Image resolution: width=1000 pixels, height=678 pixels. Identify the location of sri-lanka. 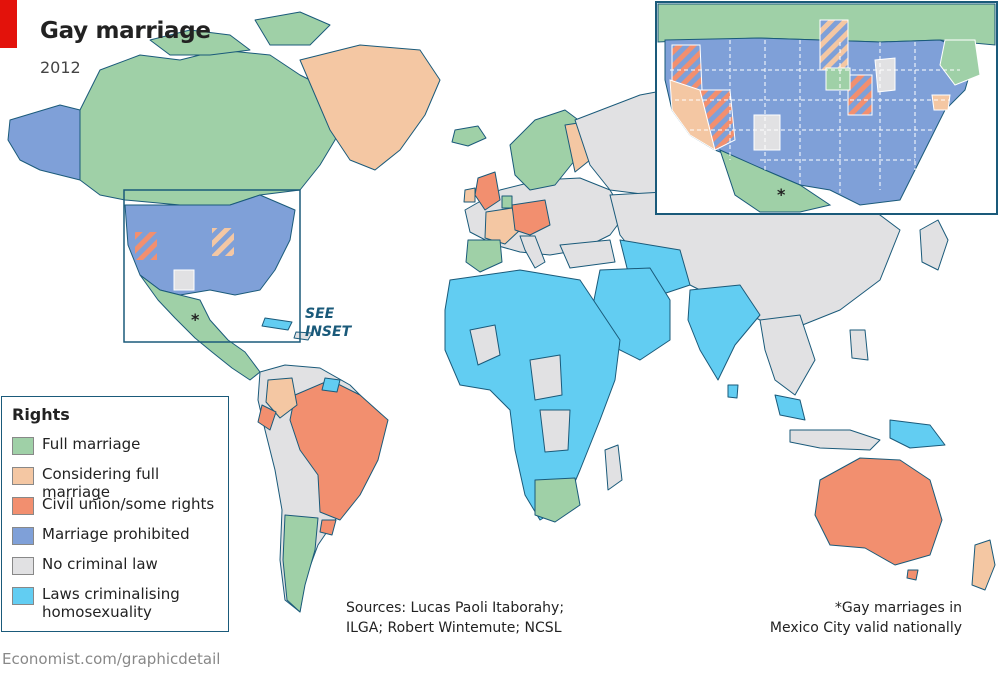
(733, 391).